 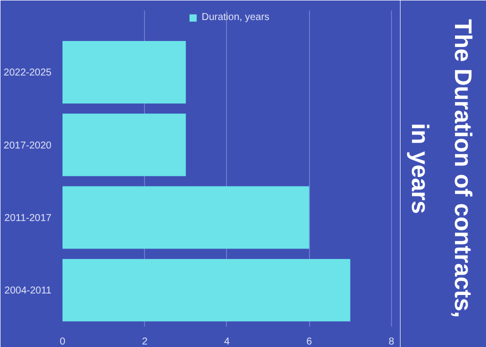 What do you see at coordinates (236, 17) in the screenshot?
I see `legend-label: Duration, years` at bounding box center [236, 17].